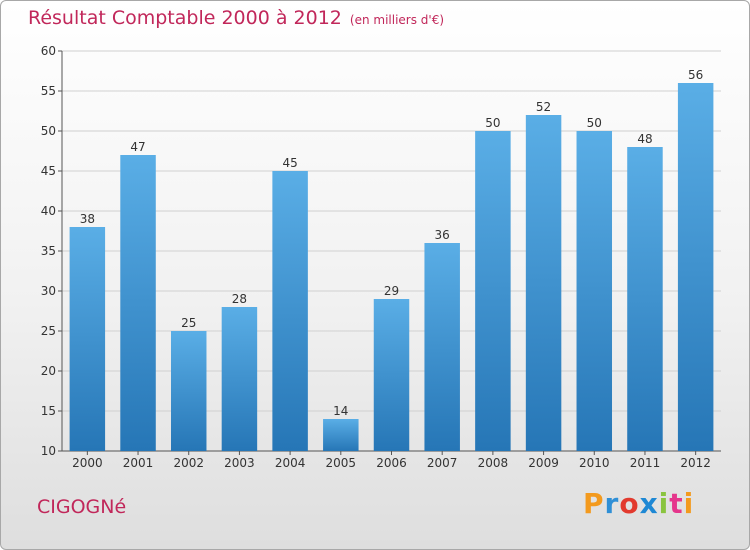 The height and width of the screenshot is (550, 750). I want to click on y-tick-label: 25, so click(48, 331).